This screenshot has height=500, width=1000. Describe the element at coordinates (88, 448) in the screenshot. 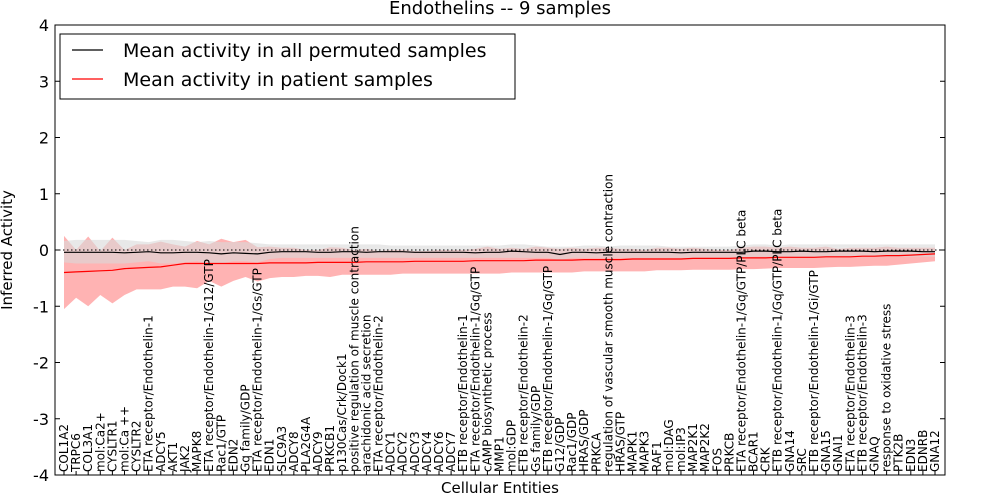

I see `x-tick-label: COL3A1` at that location.